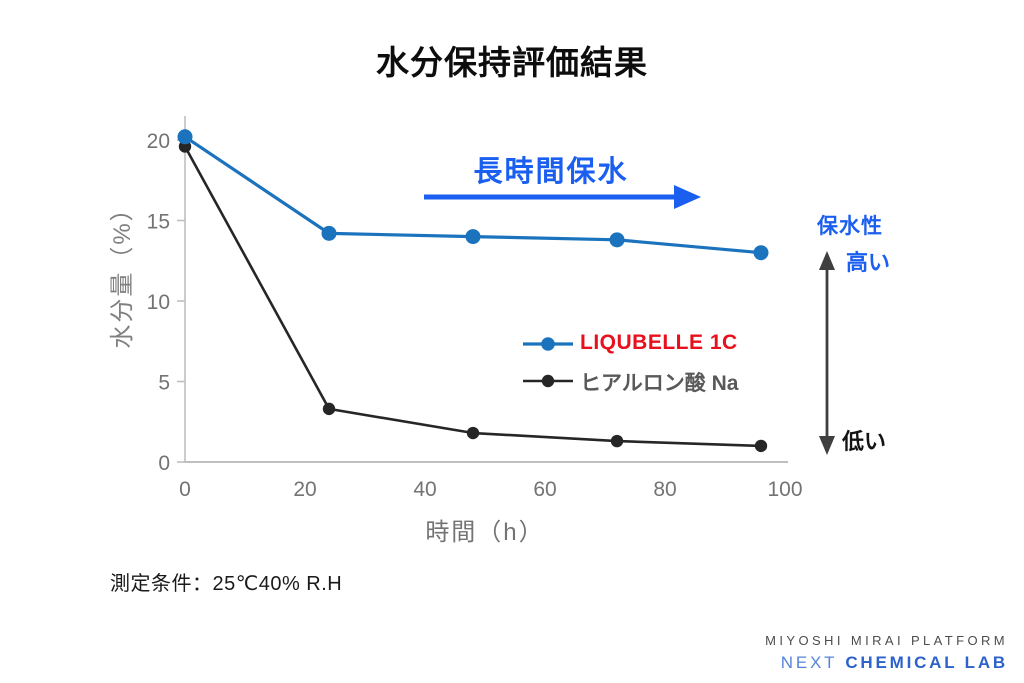 The image size is (1024, 683). Describe the element at coordinates (850, 226) in the screenshot. I see `retention-axis-title: 保水性` at that location.